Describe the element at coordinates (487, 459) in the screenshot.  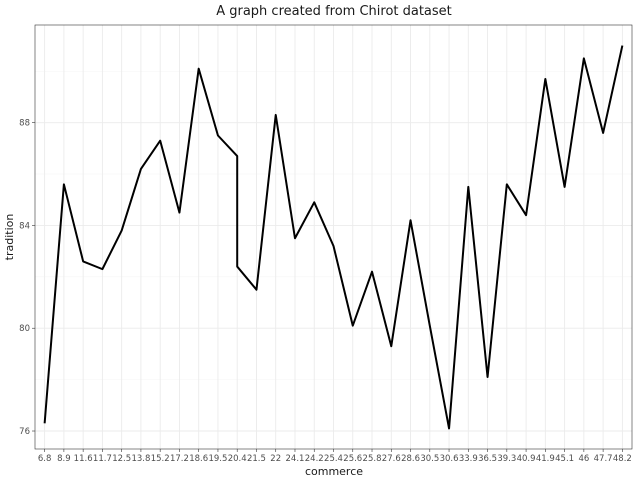
I see `x-tick-label: 36.5` at that location.